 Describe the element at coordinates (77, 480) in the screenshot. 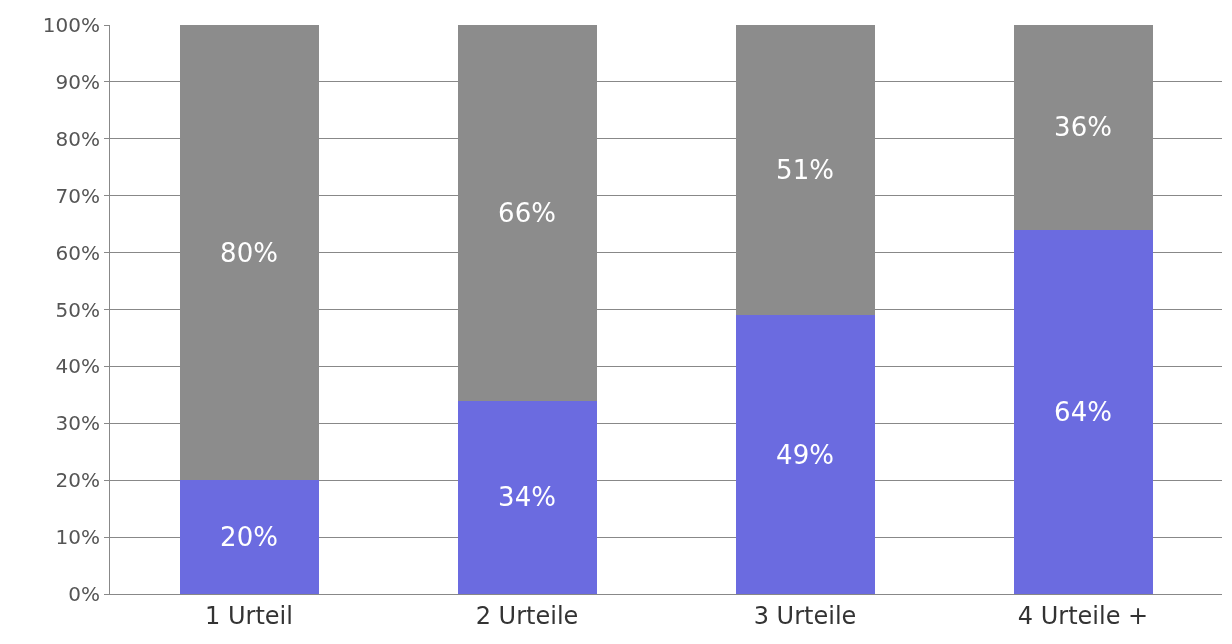

I see `y-tick-label: 20%` at that location.